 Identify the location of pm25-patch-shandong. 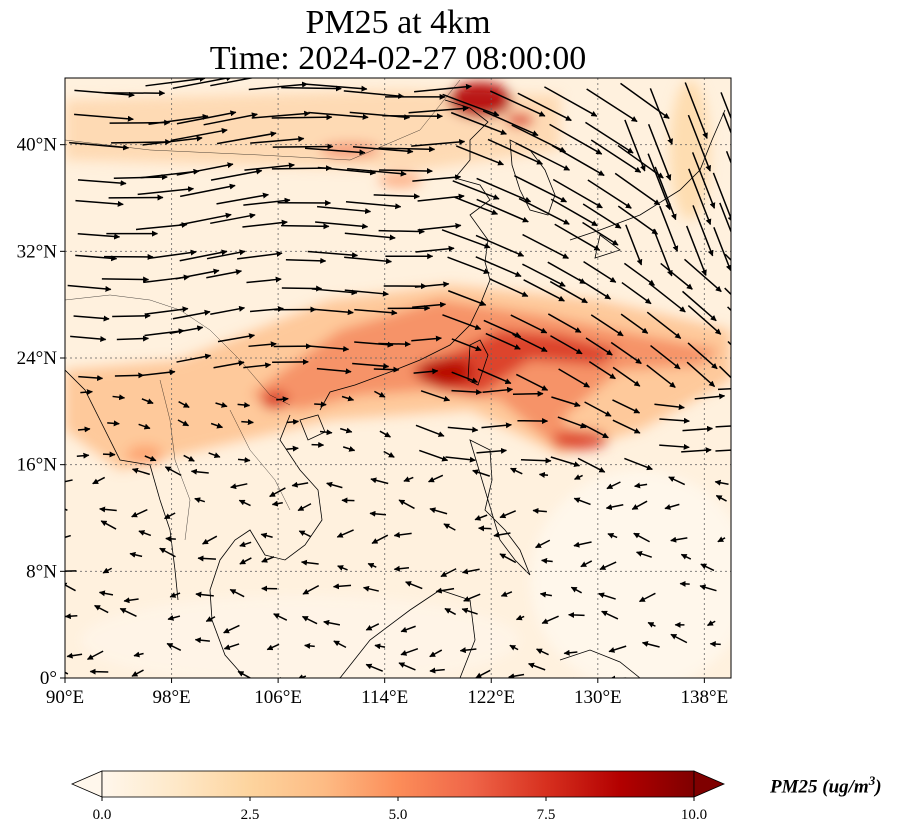
(400, 180).